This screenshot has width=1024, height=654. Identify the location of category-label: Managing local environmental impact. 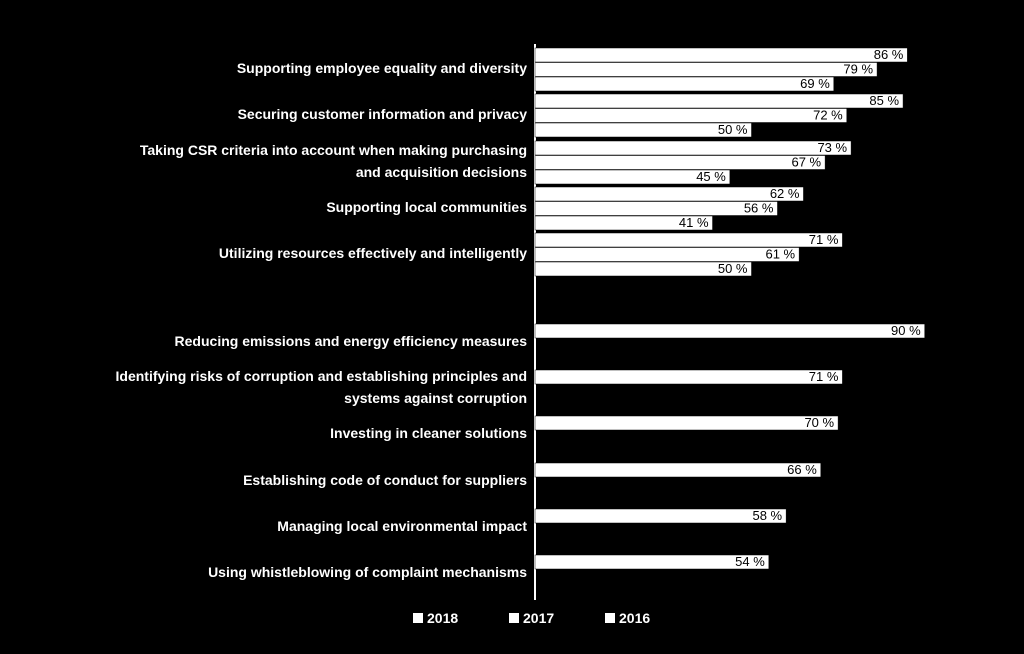
(402, 526).